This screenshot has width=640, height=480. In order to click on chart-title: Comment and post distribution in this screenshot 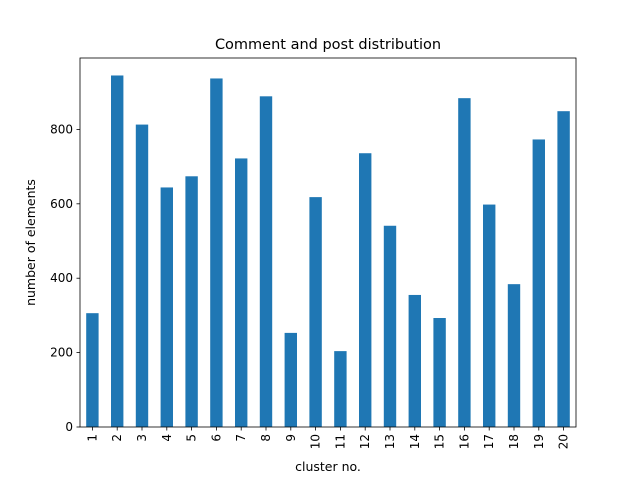, I will do `click(328, 45)`.